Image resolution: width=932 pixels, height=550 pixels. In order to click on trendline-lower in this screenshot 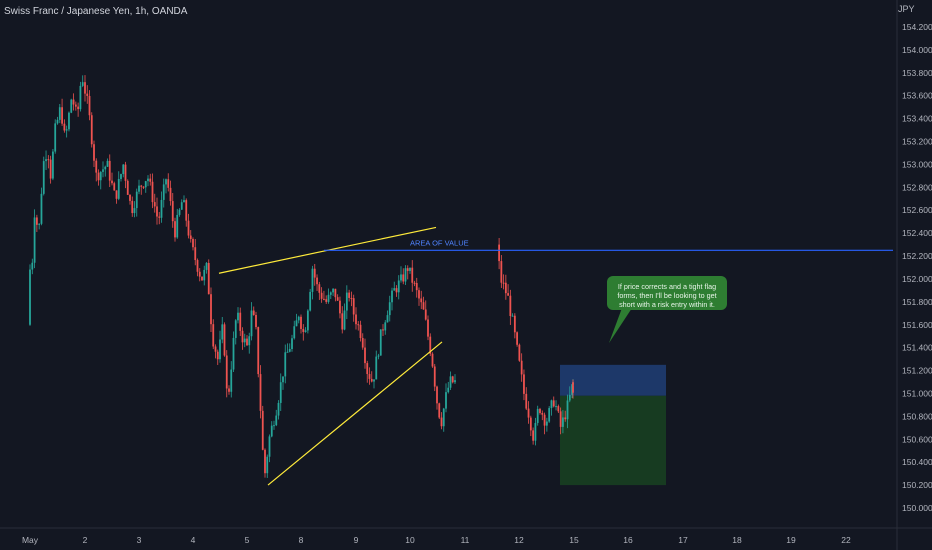, I will do `click(355, 413)`.